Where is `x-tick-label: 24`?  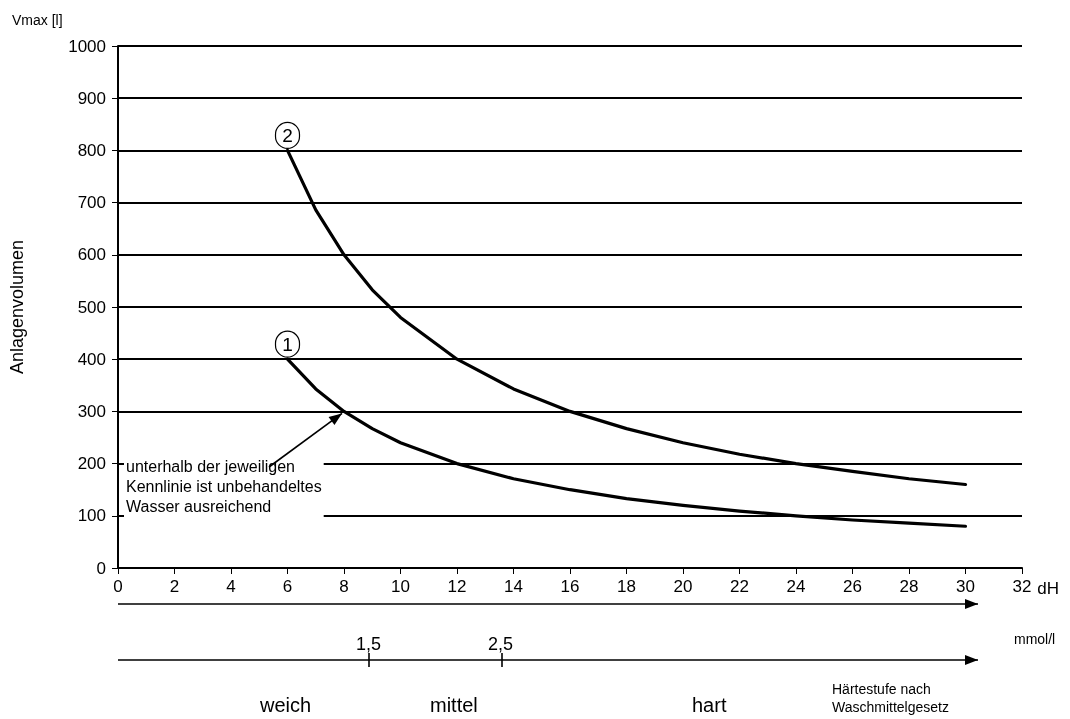 x-tick-label: 24 is located at coordinates (796, 586).